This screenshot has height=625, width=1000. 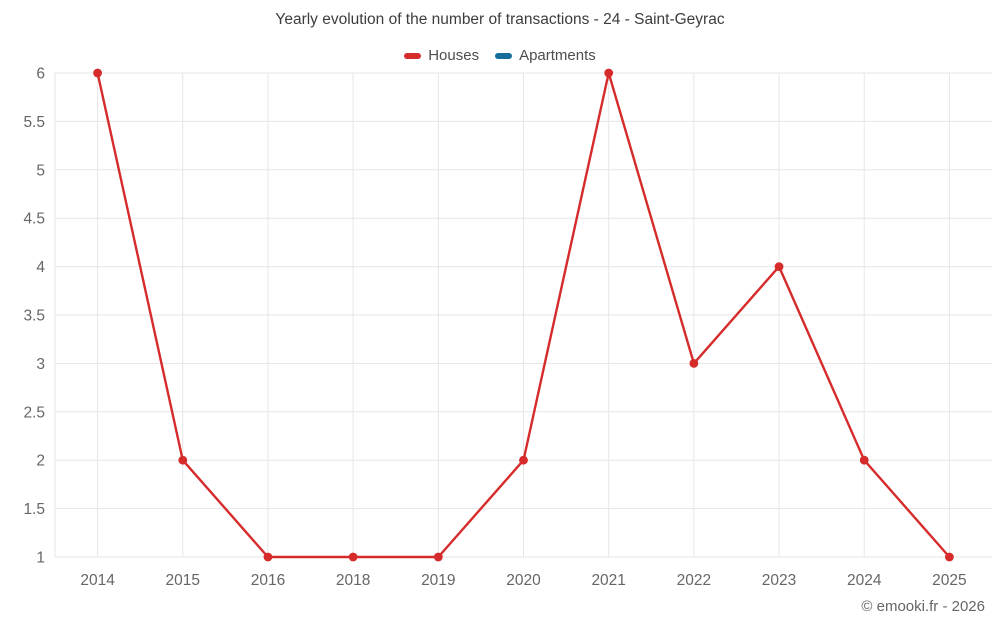 I want to click on y-axis-tick-label: 4.5, so click(x=34, y=219).